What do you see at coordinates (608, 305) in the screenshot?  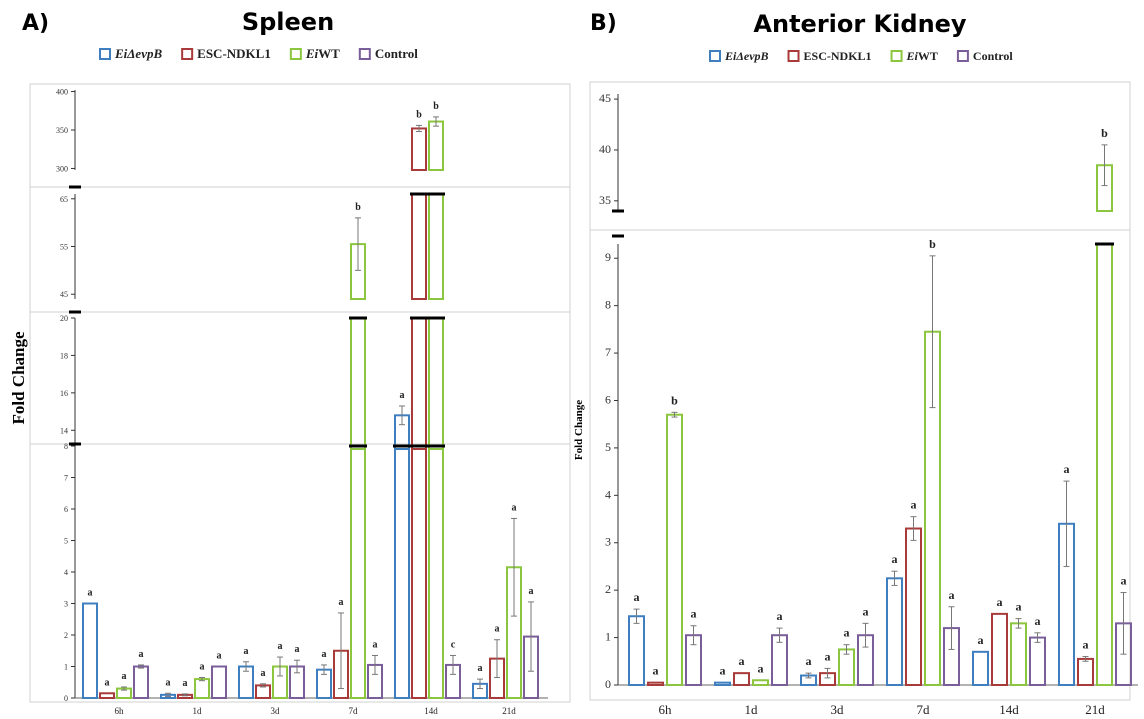 I see `kidney-y-tick-label: 8` at bounding box center [608, 305].